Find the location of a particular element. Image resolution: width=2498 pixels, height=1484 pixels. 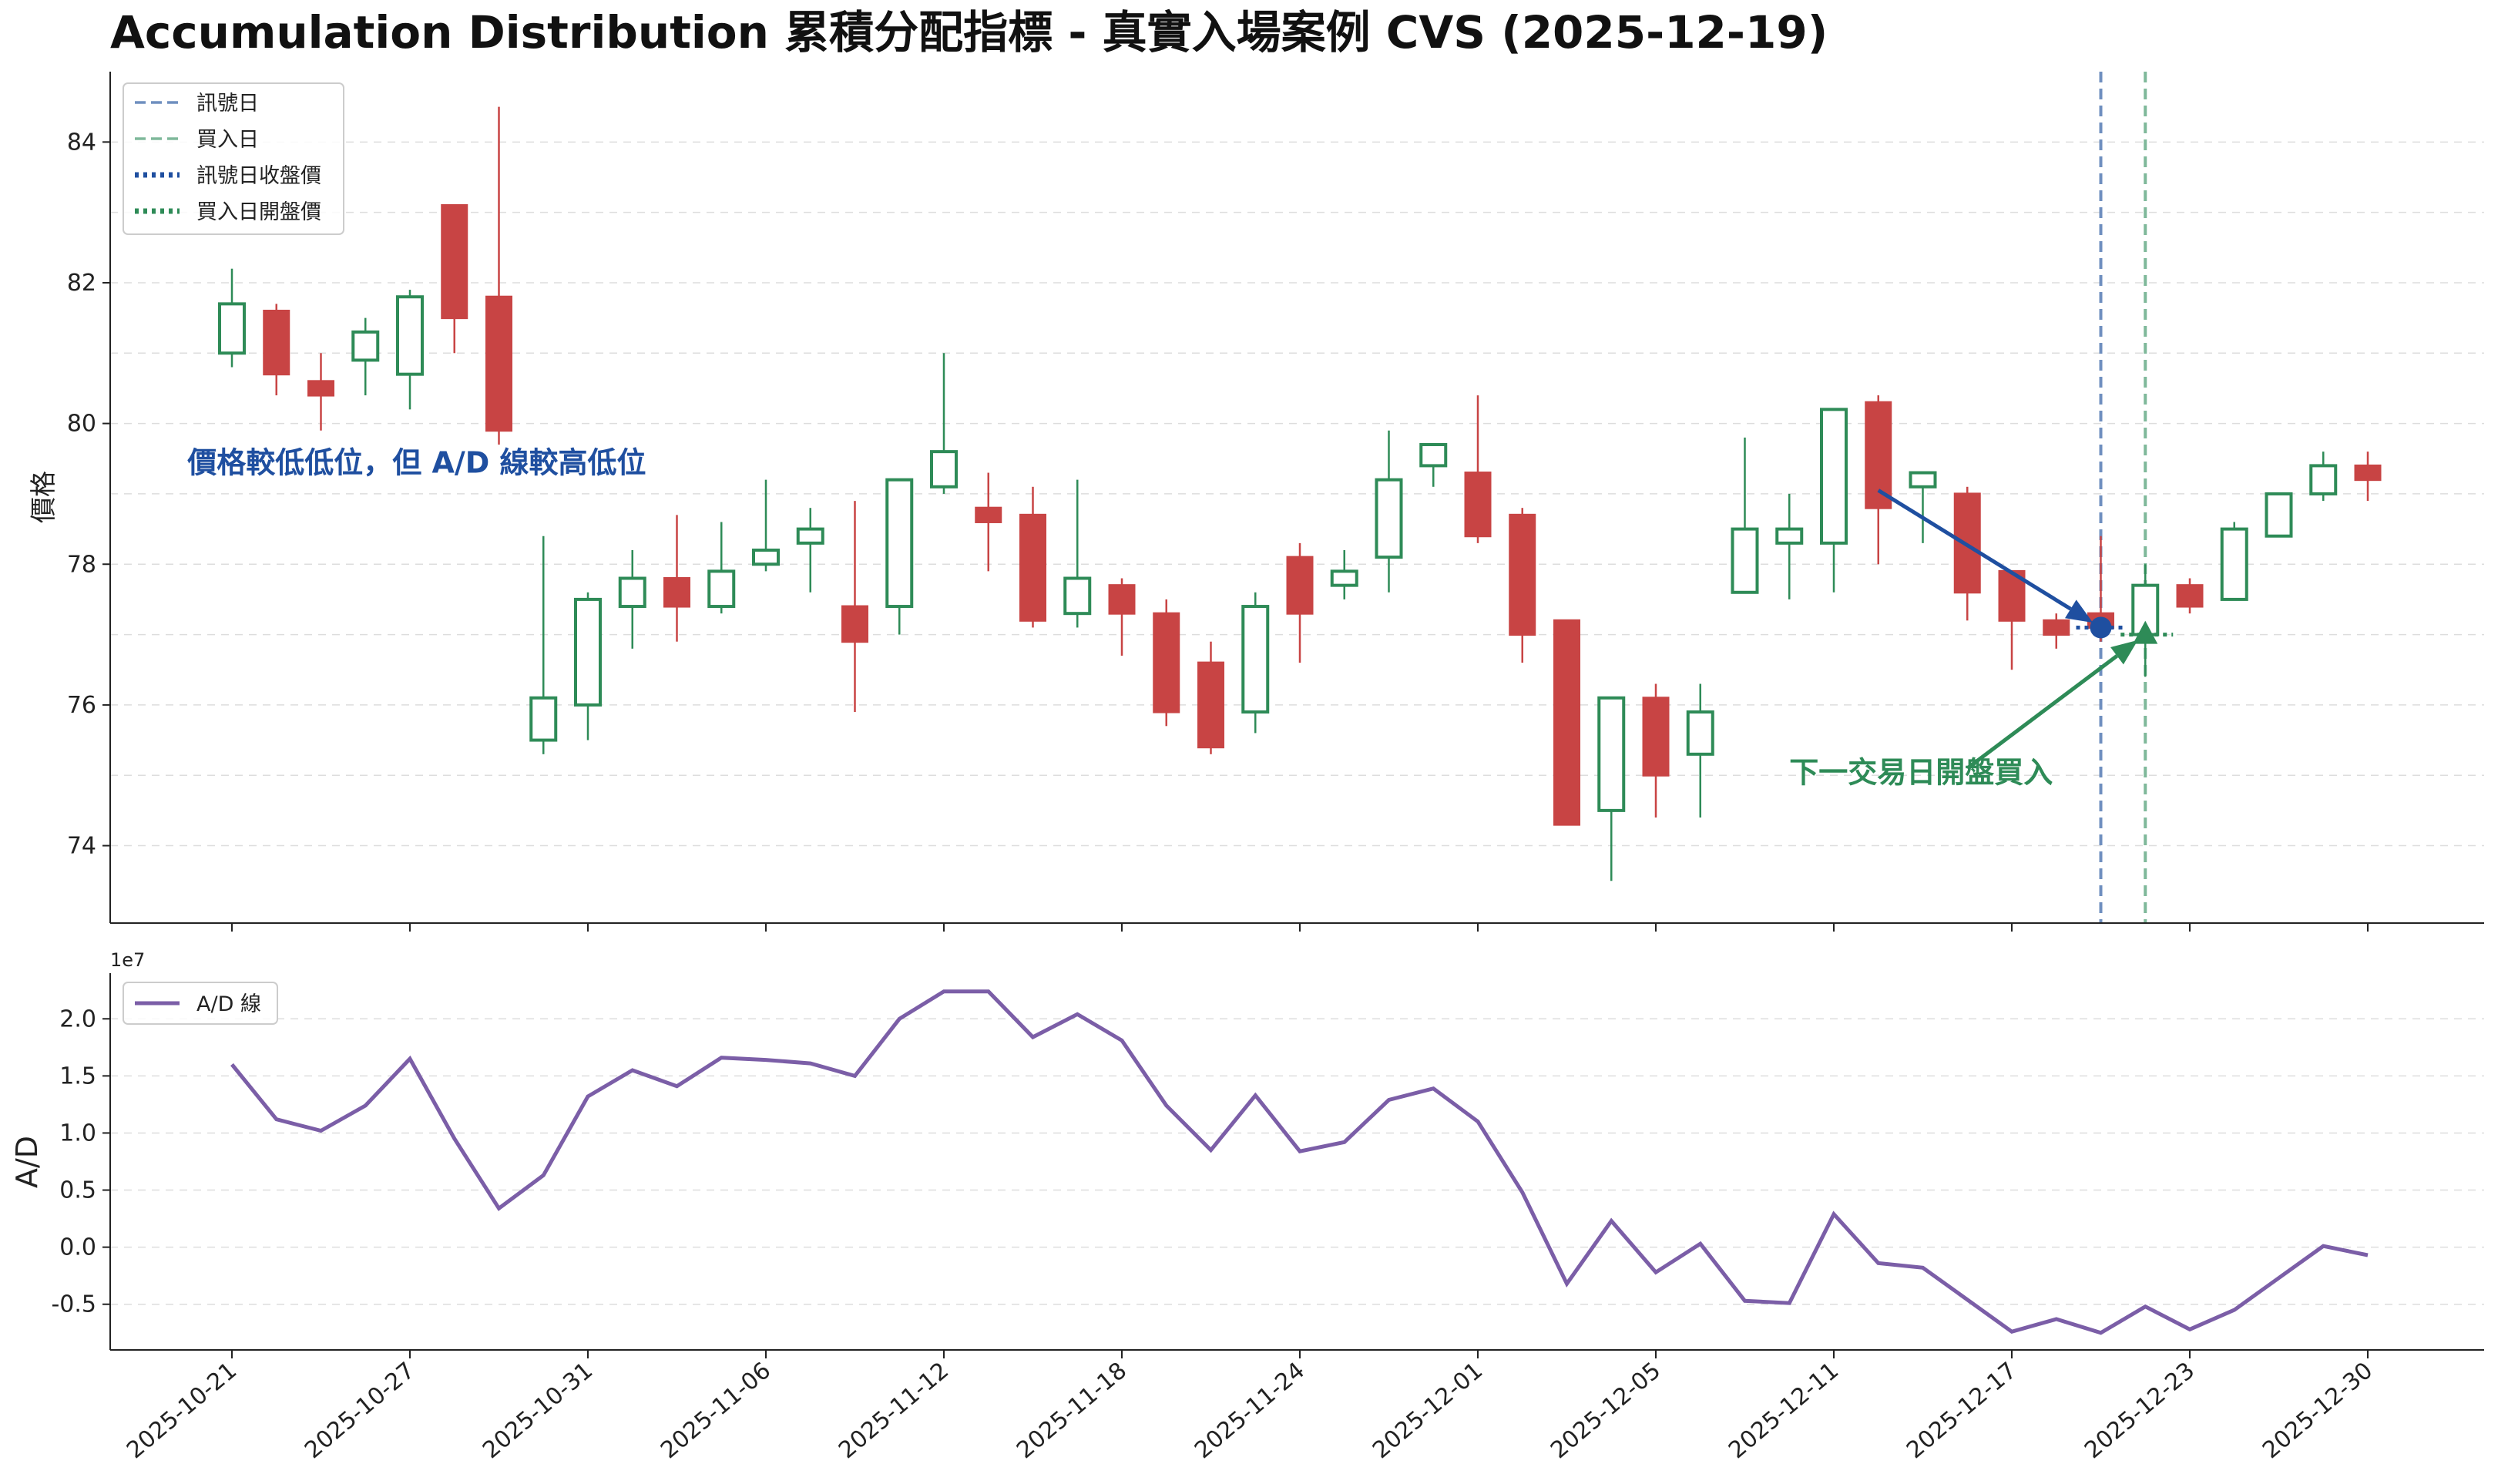

price-y-tick-label: 76 is located at coordinates (81, 705).